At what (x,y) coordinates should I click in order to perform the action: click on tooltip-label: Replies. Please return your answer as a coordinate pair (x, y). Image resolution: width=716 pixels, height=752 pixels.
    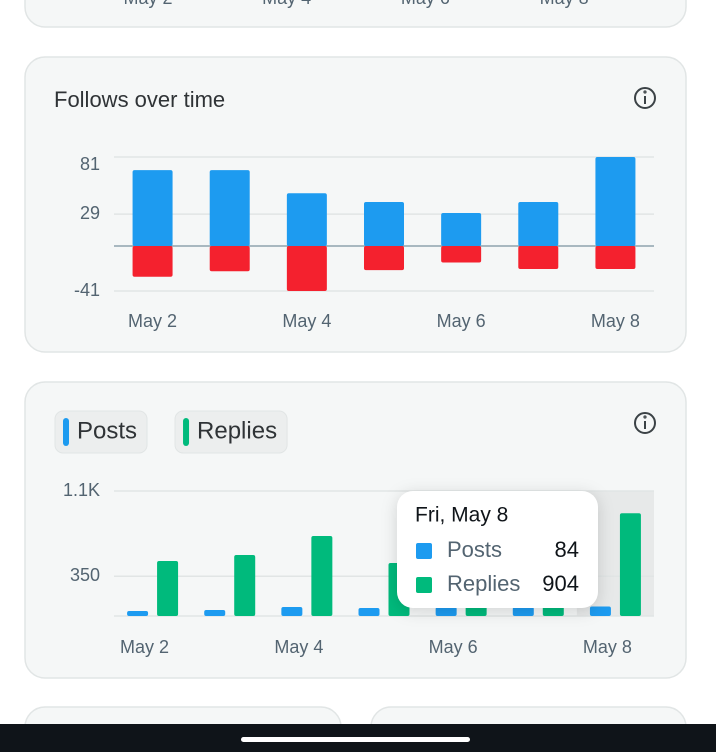
    Looking at the image, I should click on (483, 583).